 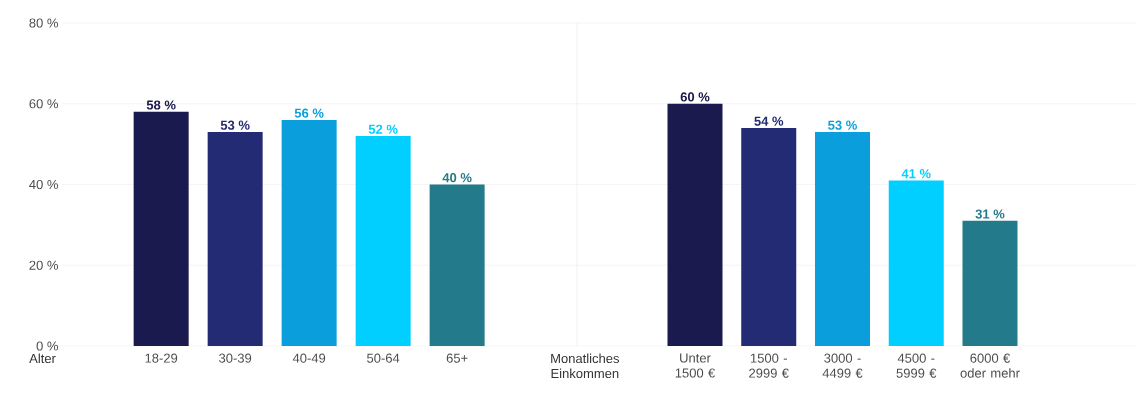 I want to click on y-tick-label: 60 %, so click(x=43, y=104).